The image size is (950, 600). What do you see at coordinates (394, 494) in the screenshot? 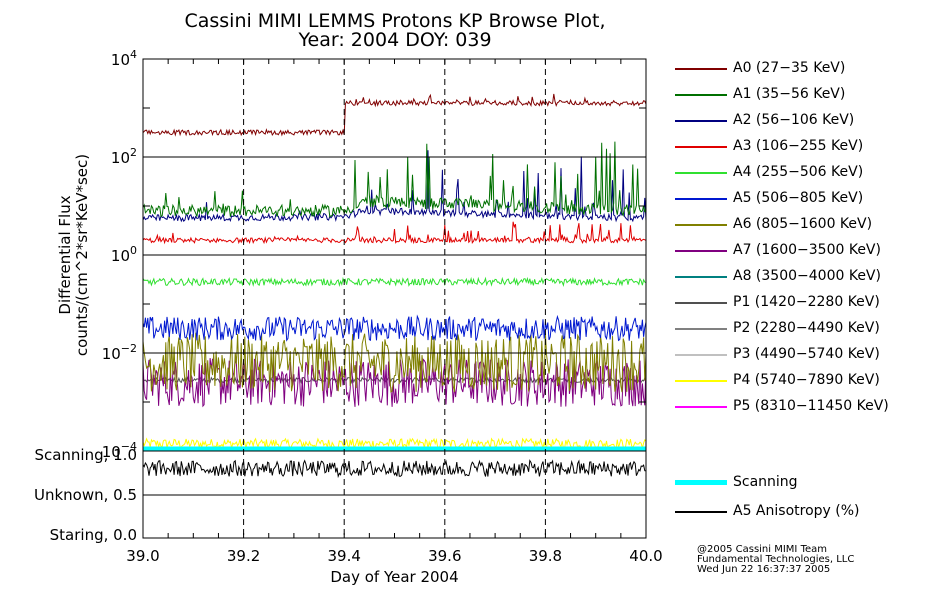
I see `scan-panel-frame` at bounding box center [394, 494].